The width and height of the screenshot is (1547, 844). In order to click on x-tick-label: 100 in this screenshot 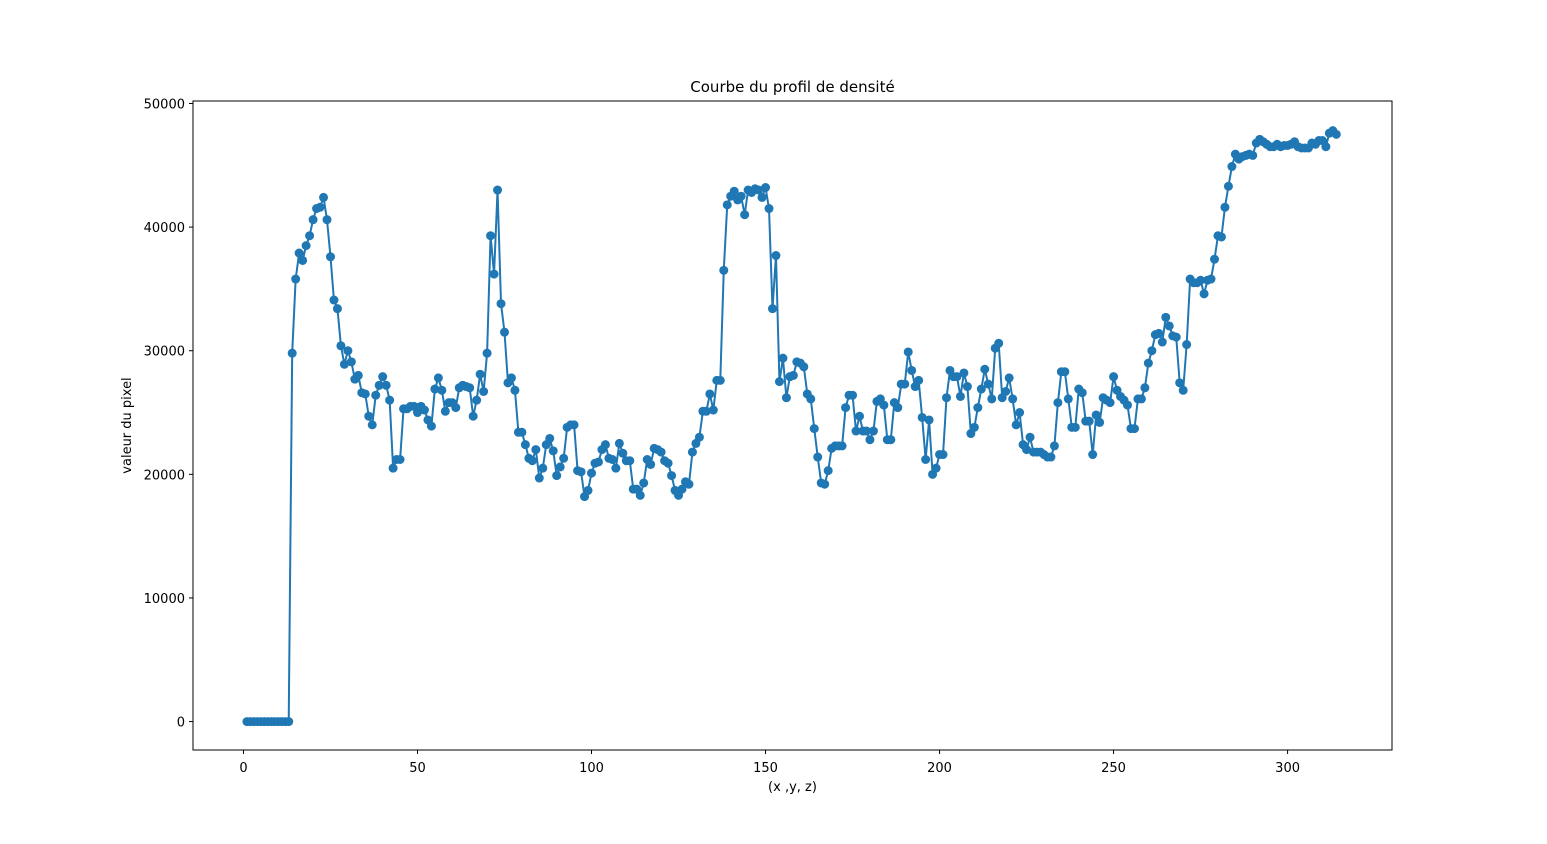, I will do `click(591, 768)`.